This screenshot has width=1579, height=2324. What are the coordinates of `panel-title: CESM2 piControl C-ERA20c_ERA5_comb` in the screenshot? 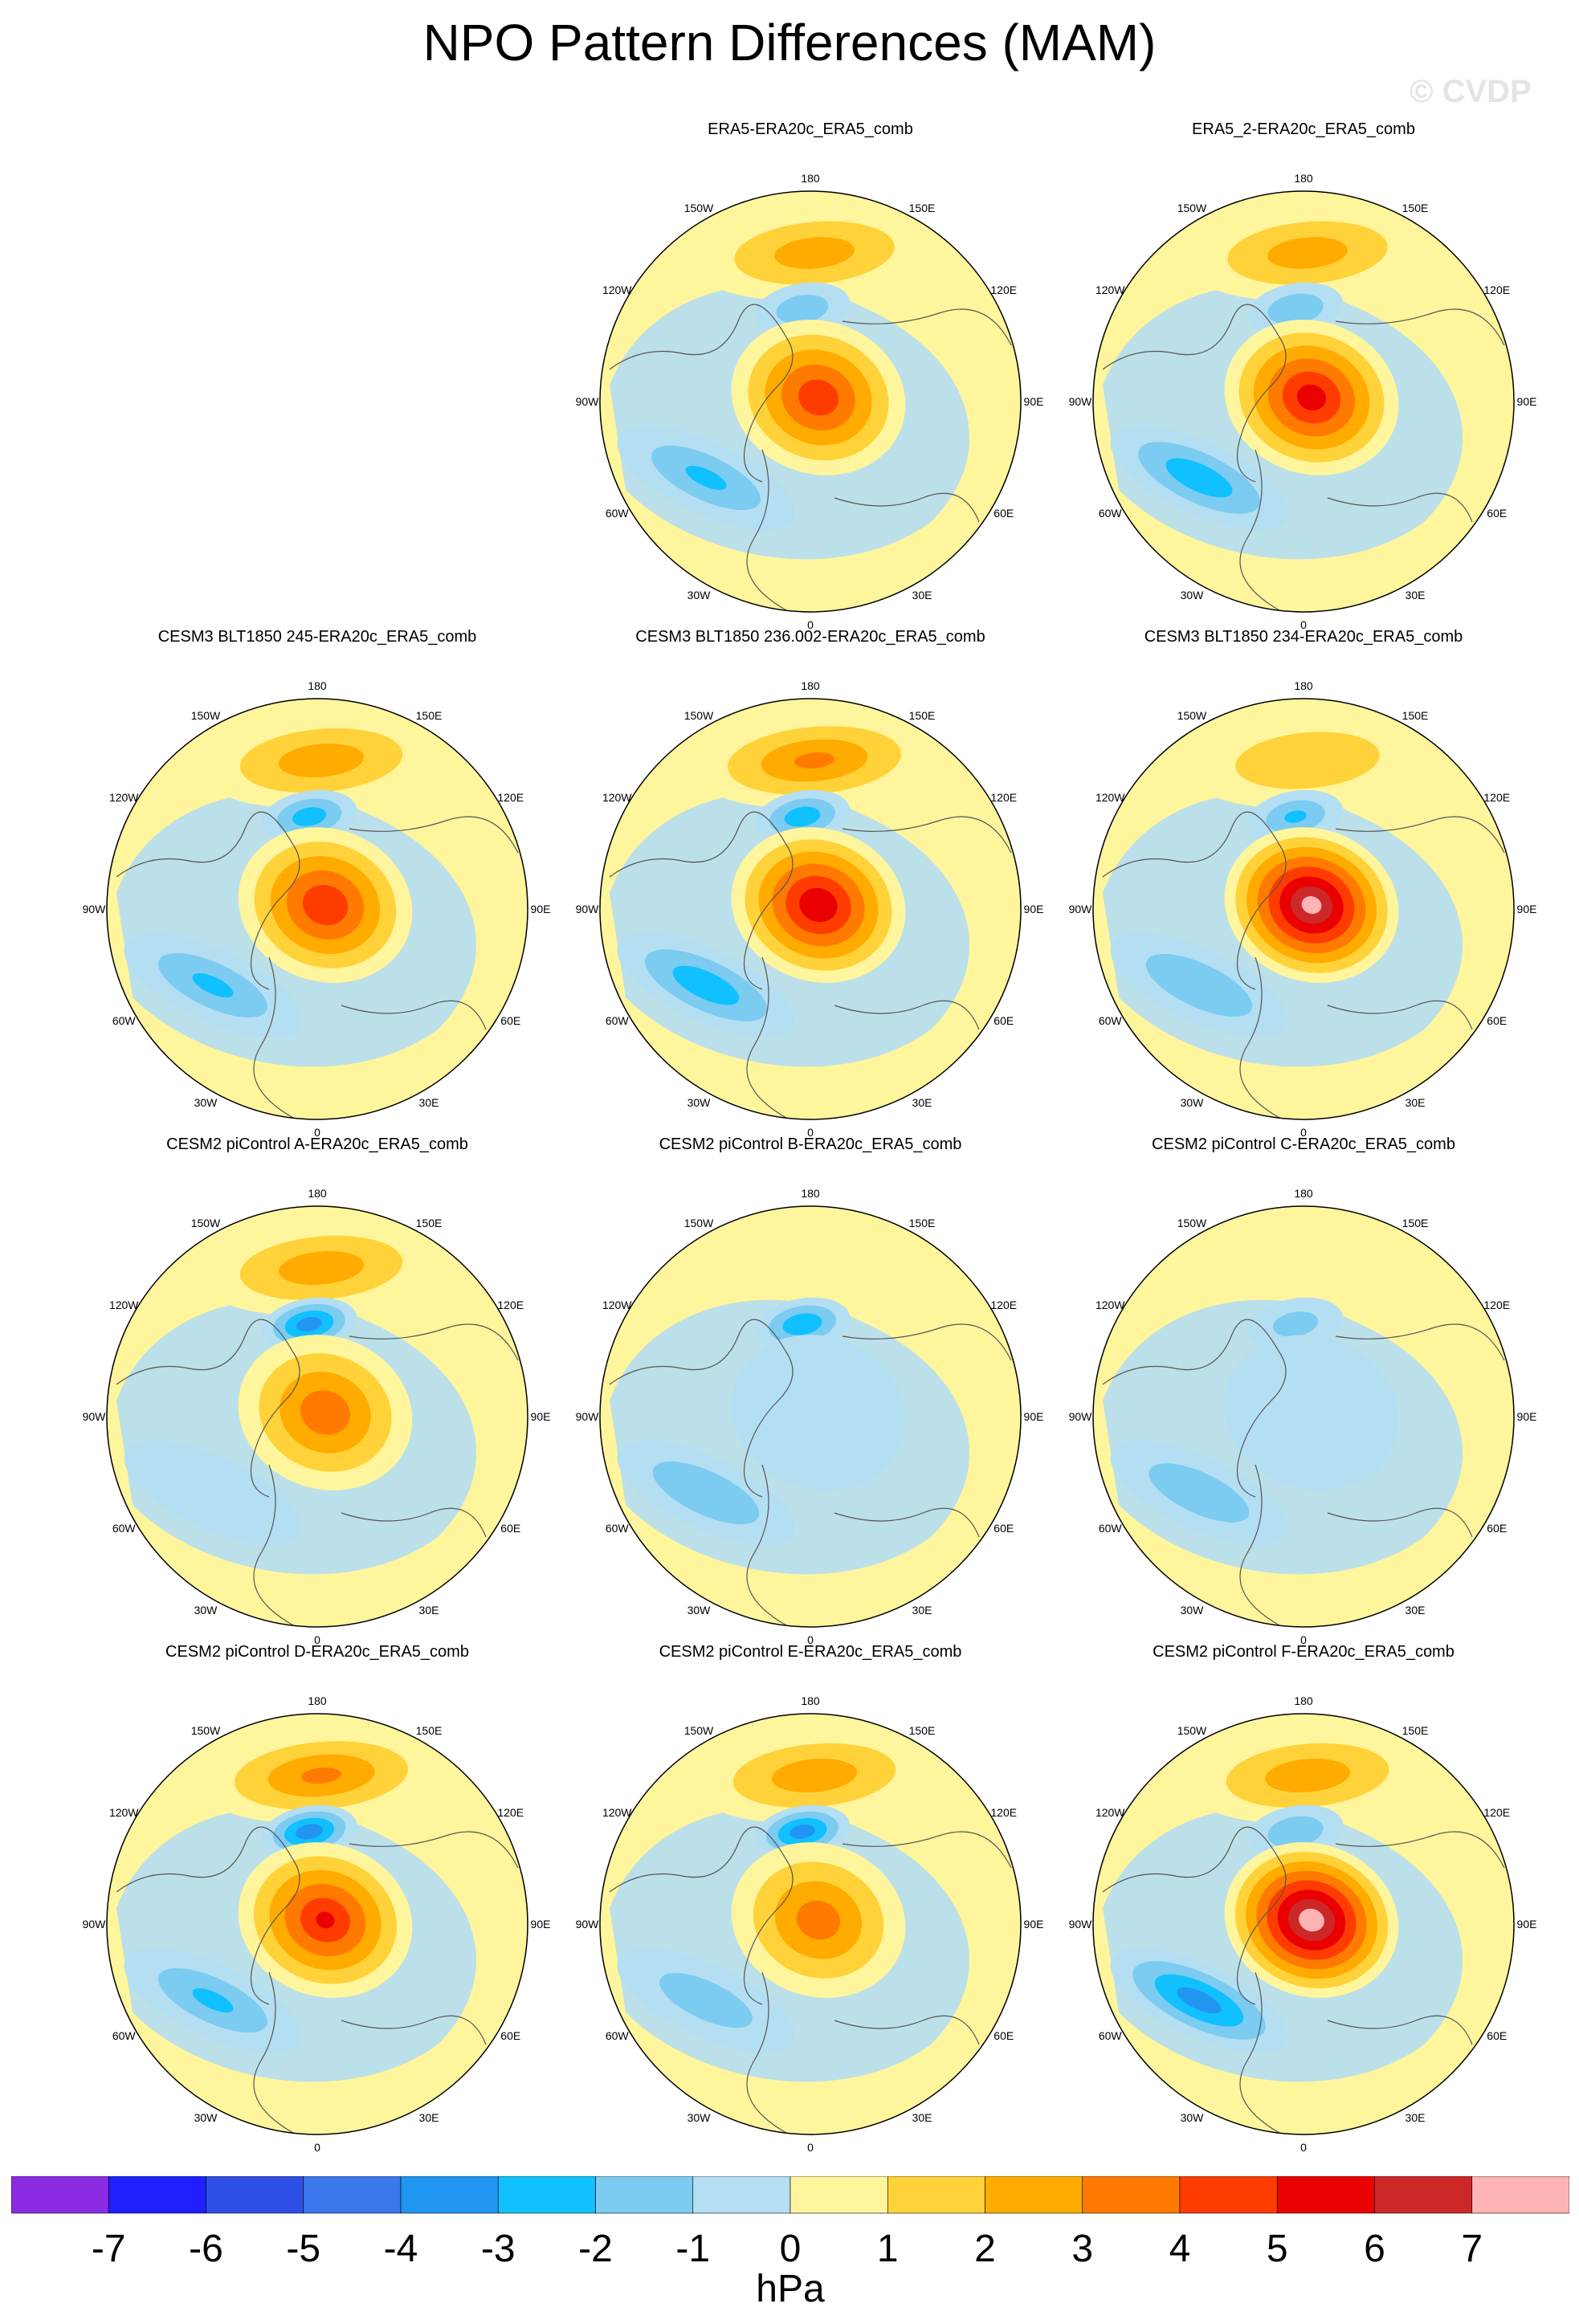 It's located at (1303, 1144).